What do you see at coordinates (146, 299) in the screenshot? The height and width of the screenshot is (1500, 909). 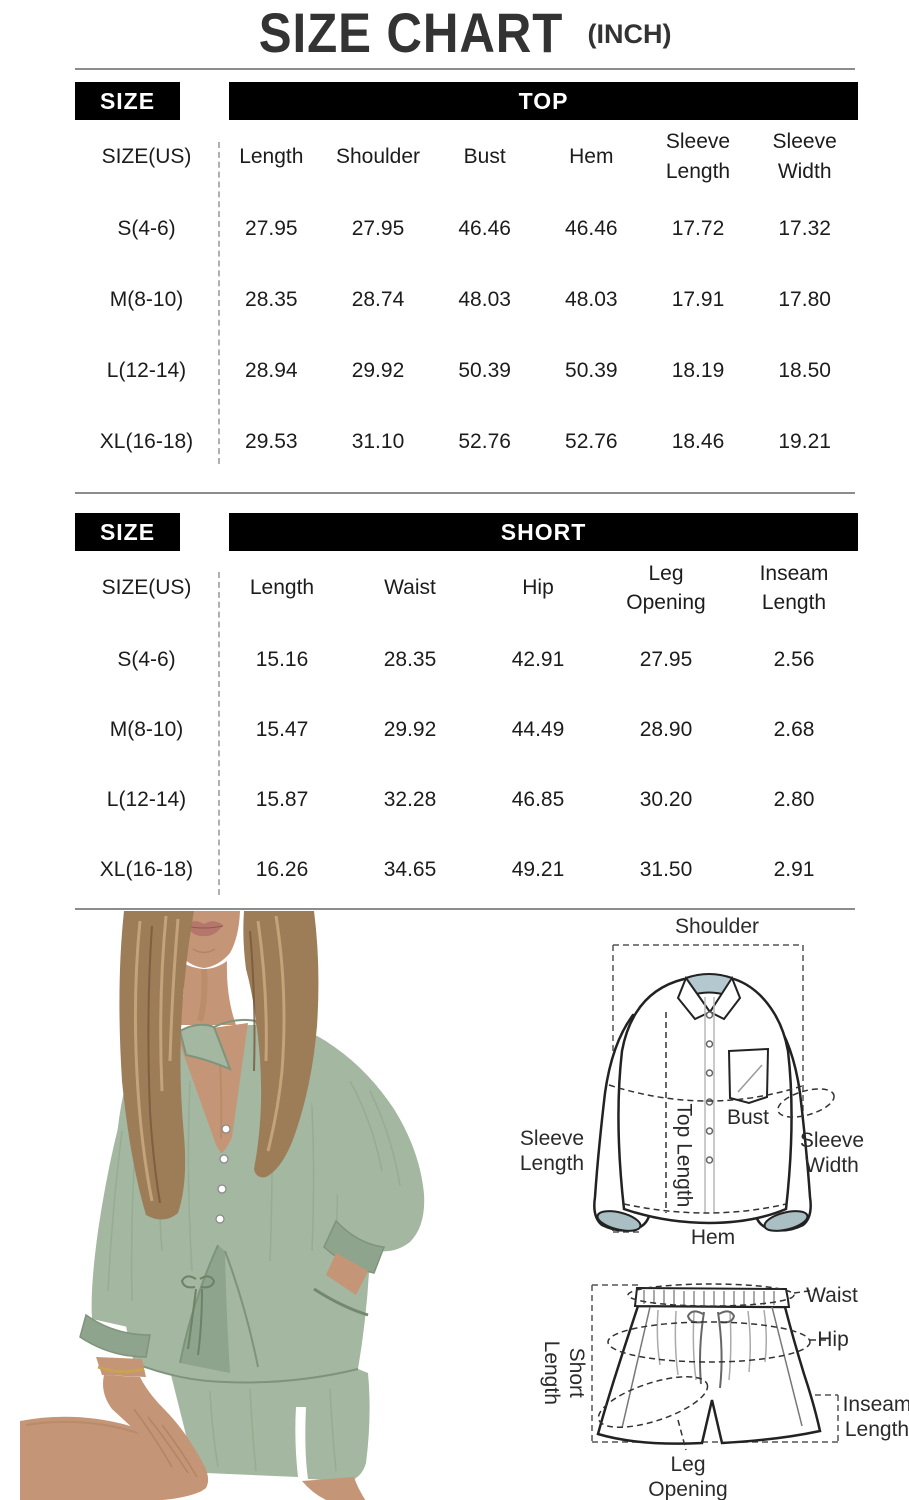 I see `top-size-m: M(8-10)` at bounding box center [146, 299].